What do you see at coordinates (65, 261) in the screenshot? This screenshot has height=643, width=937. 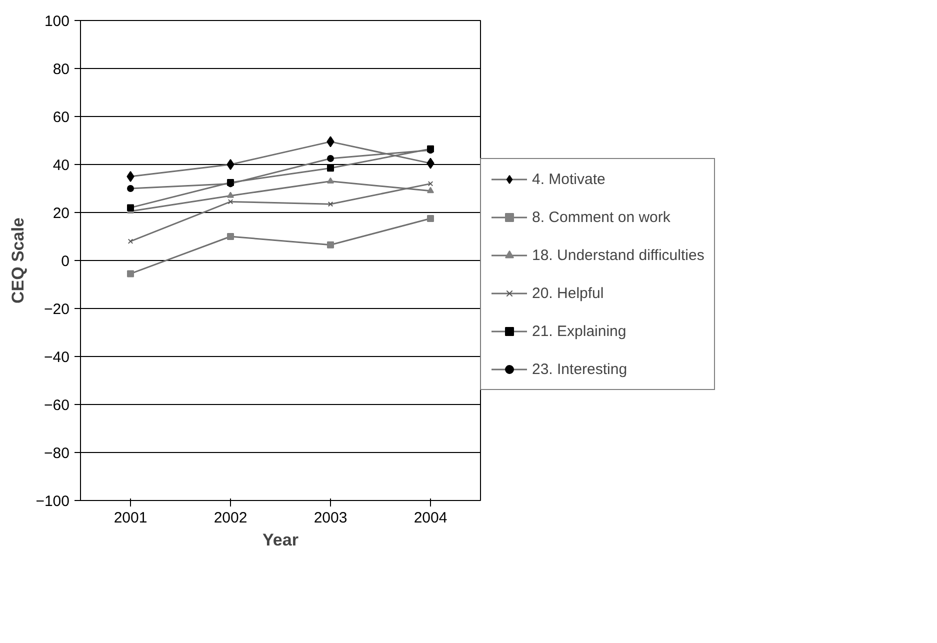 I see `y-tick-label: 0` at bounding box center [65, 261].